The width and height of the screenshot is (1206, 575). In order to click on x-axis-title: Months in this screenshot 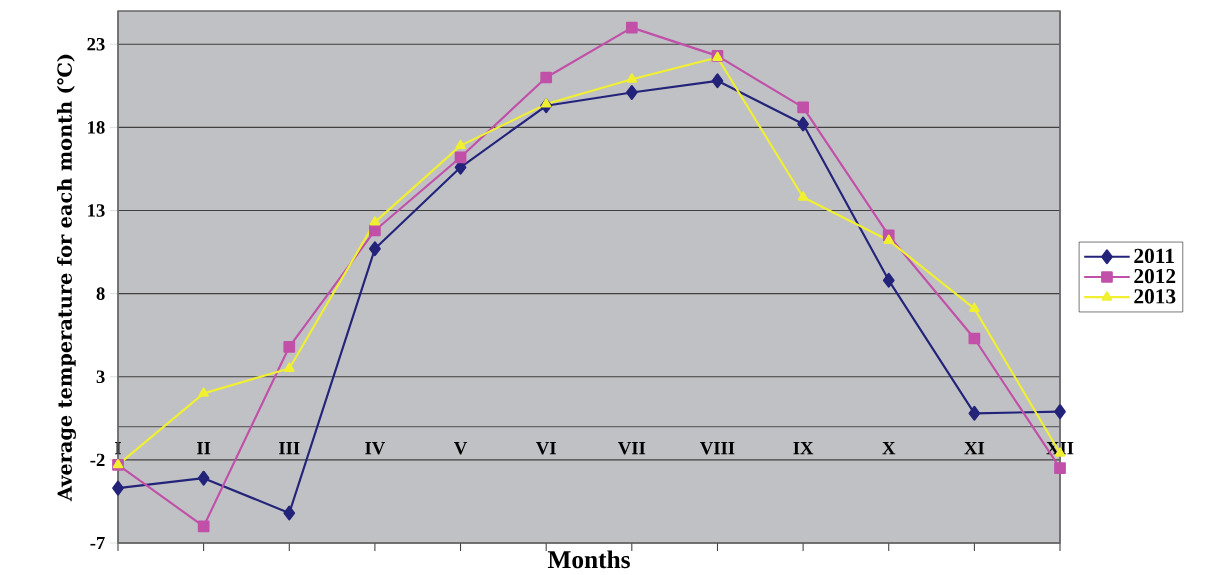, I will do `click(588, 559)`.